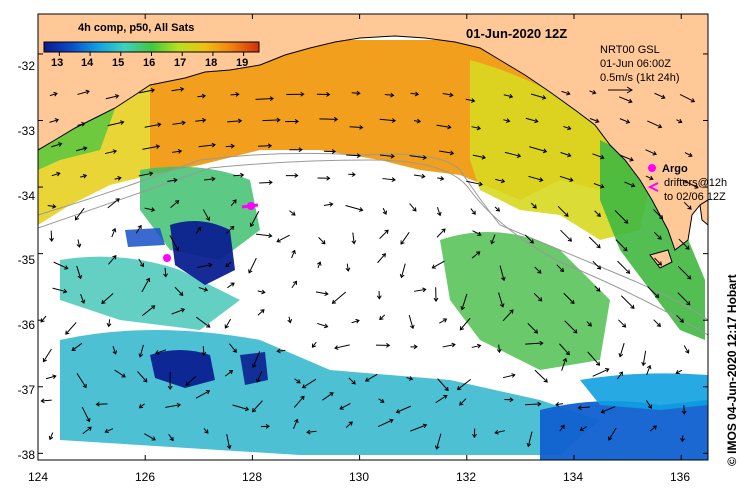  I want to click on sst-green-east-coast, so click(652, 240).